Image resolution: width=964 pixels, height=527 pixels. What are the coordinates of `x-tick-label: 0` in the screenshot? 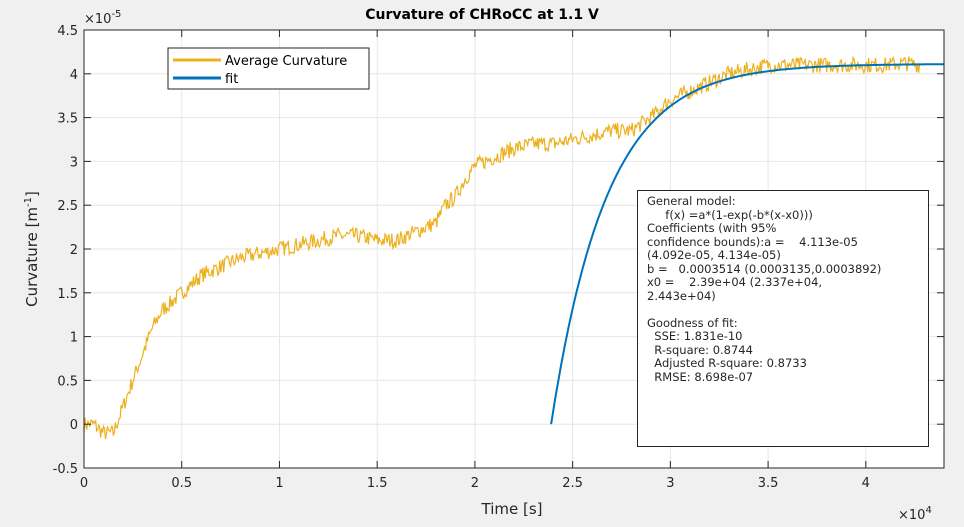 It's located at (84, 483).